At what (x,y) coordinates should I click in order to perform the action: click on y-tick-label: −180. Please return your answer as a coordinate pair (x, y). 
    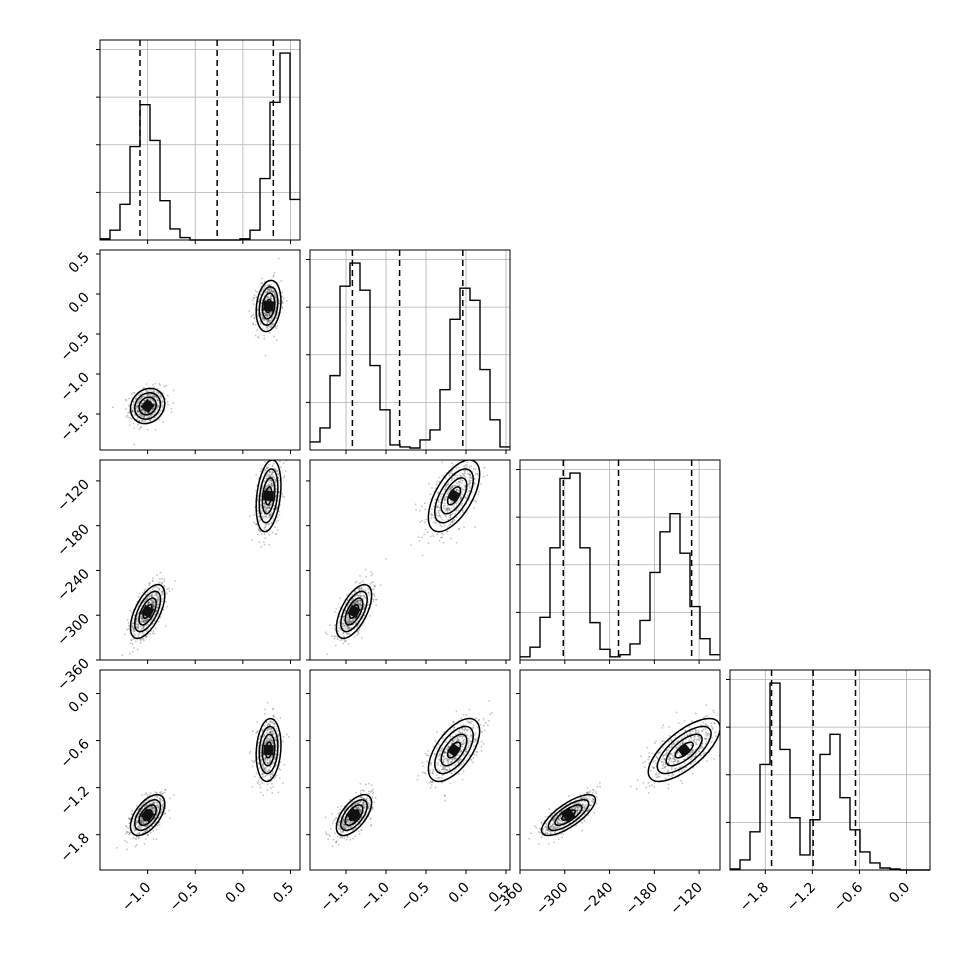
    Looking at the image, I should click on (73, 540).